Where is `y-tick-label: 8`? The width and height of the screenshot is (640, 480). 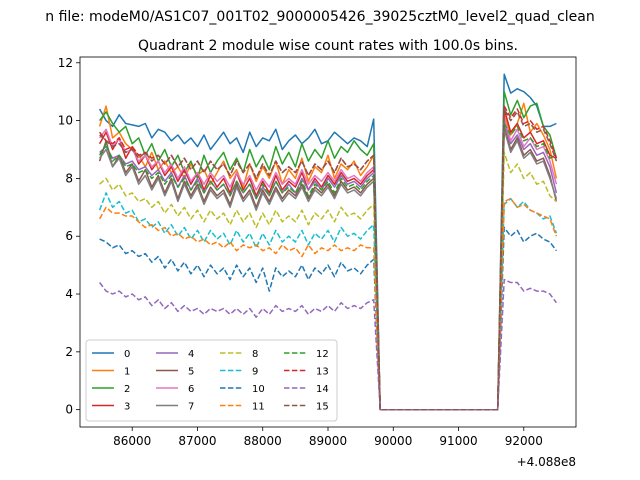
y-tick-label: 8 is located at coordinates (69, 178).